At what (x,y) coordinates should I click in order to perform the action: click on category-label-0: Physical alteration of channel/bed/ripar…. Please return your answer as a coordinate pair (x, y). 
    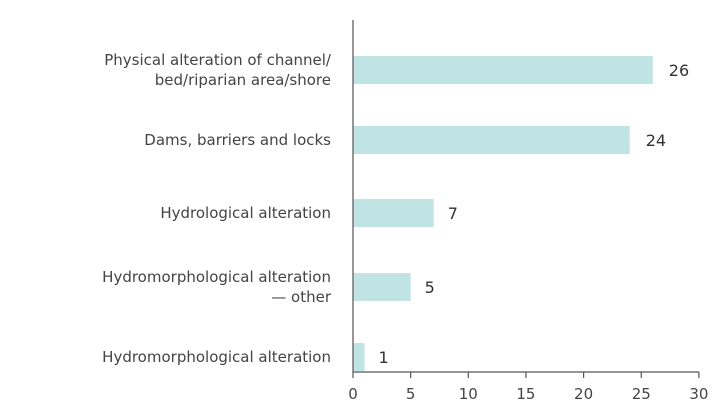
    Looking at the image, I should click on (218, 70).